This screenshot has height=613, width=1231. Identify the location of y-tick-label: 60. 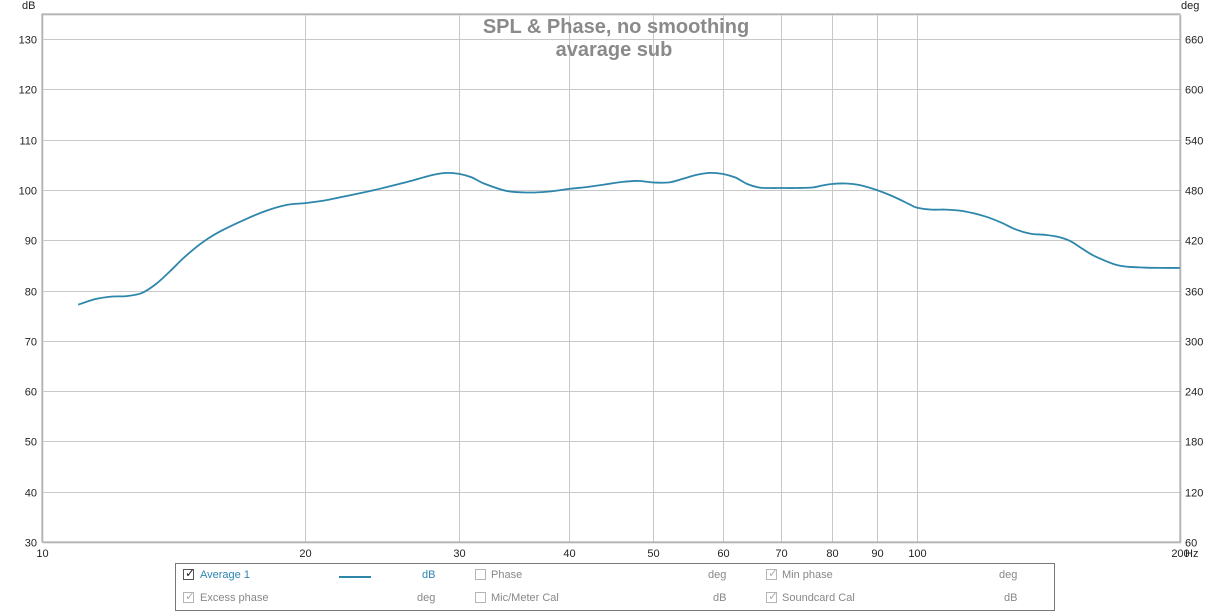
(31, 393).